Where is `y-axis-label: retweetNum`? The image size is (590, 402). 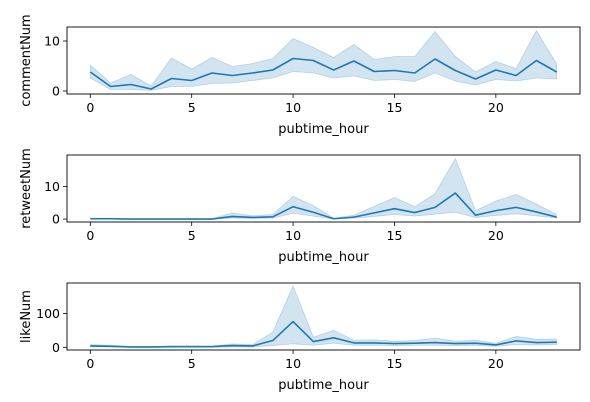
y-axis-label: retweetNum is located at coordinates (26, 188).